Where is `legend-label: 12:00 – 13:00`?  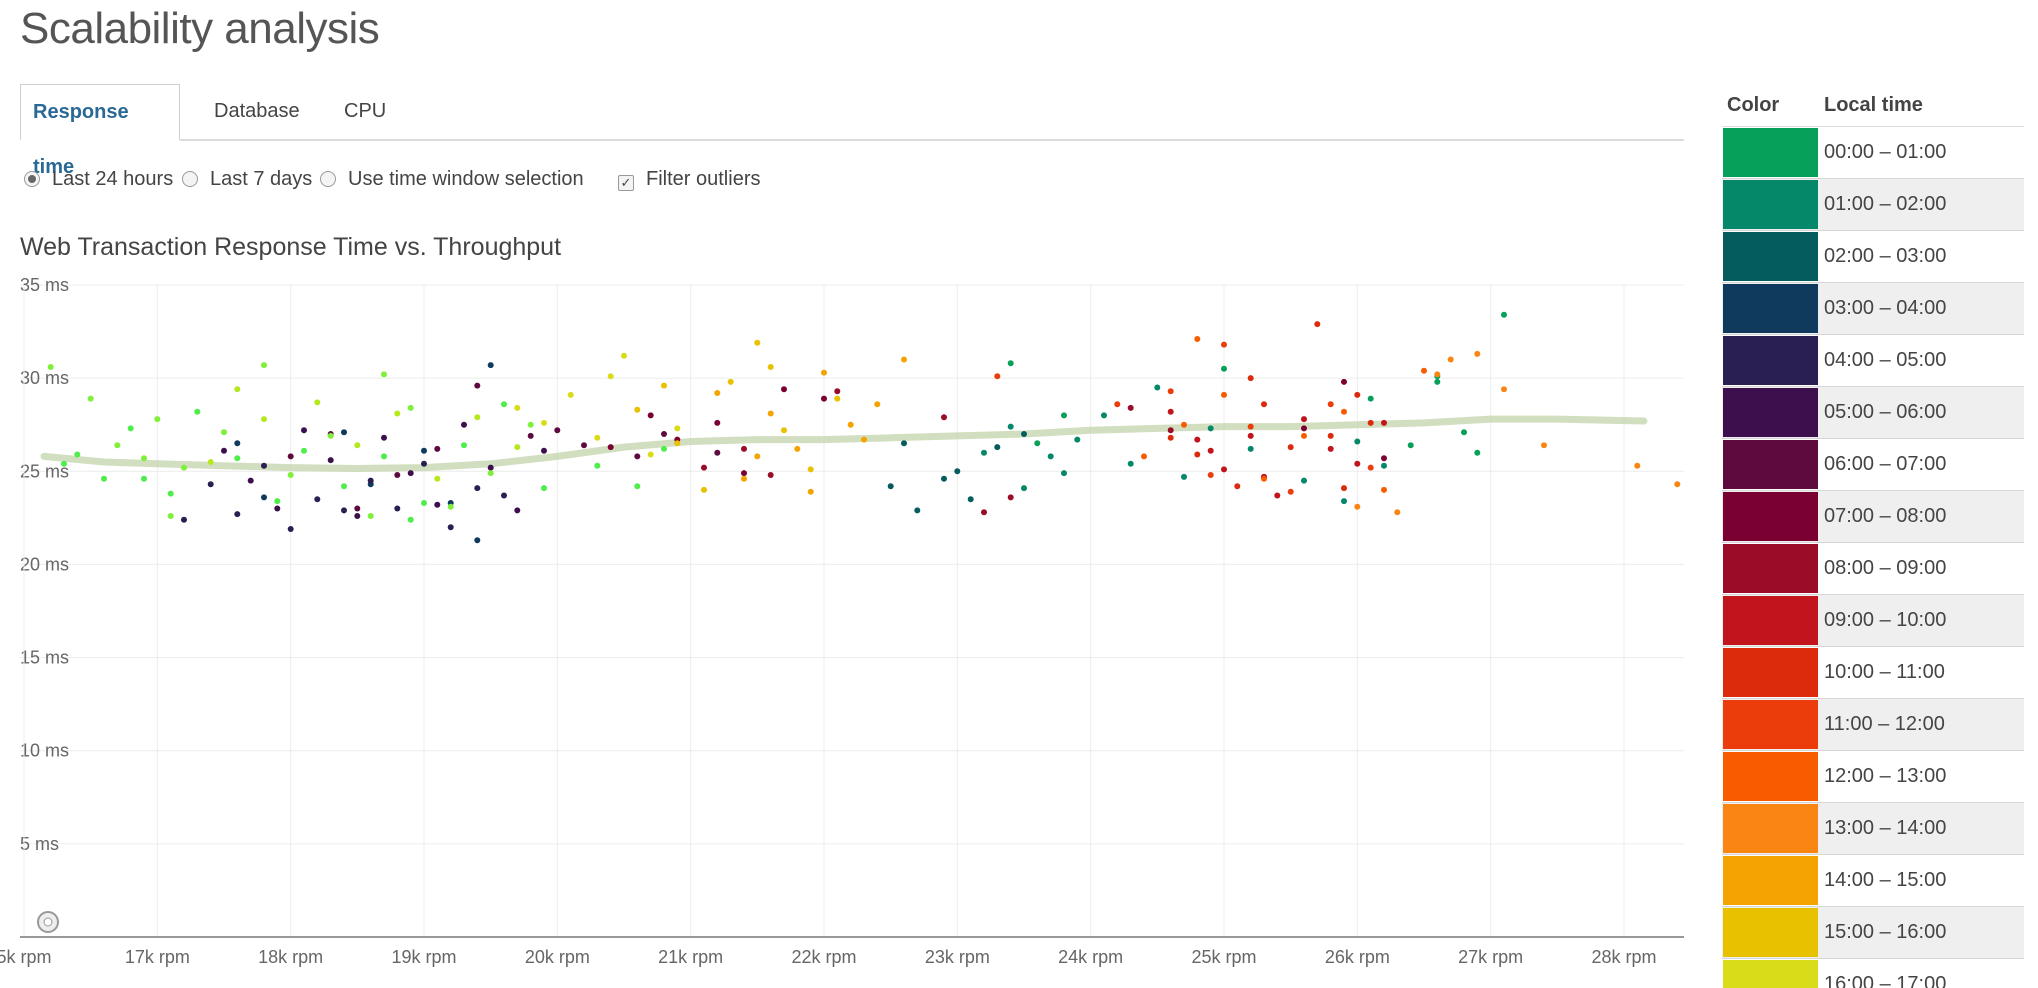 legend-label: 12:00 – 13:00 is located at coordinates (1885, 776).